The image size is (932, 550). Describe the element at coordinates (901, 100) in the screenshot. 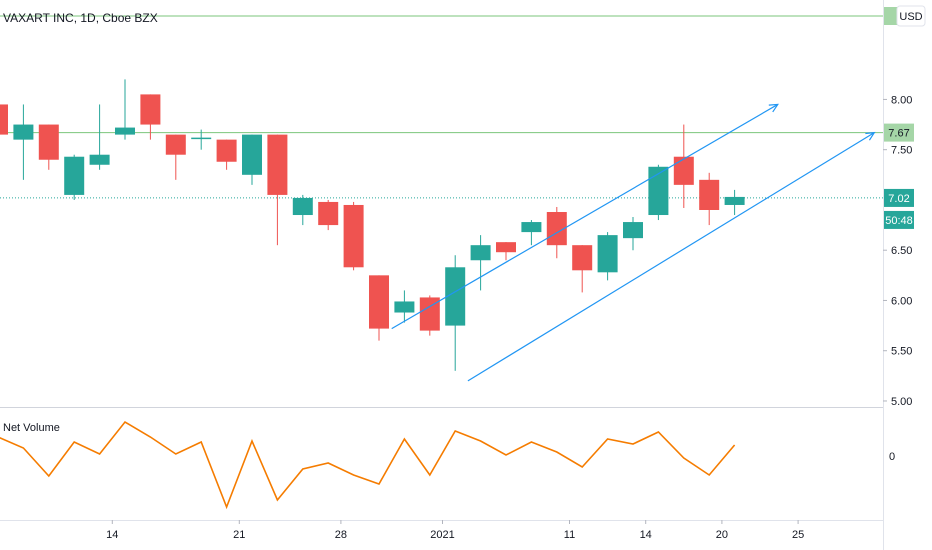

I see `price-tick-label: 8.00` at that location.